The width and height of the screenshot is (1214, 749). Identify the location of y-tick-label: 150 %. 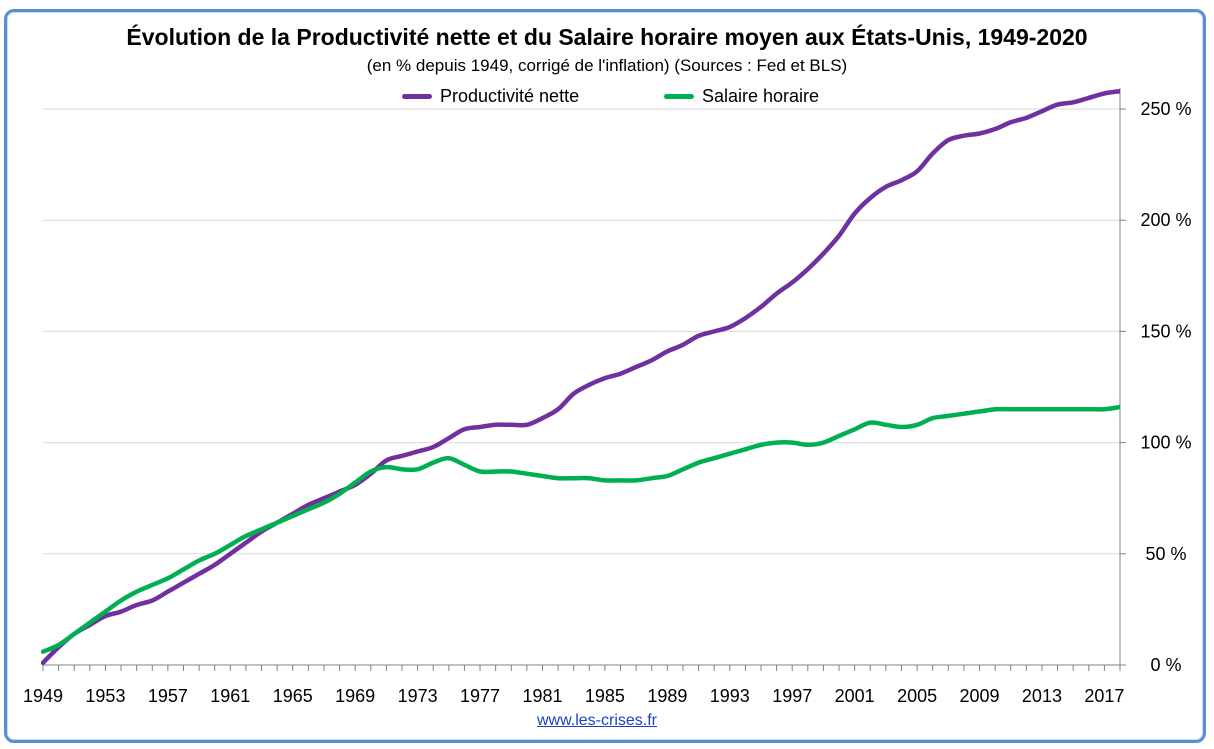
(1165, 331).